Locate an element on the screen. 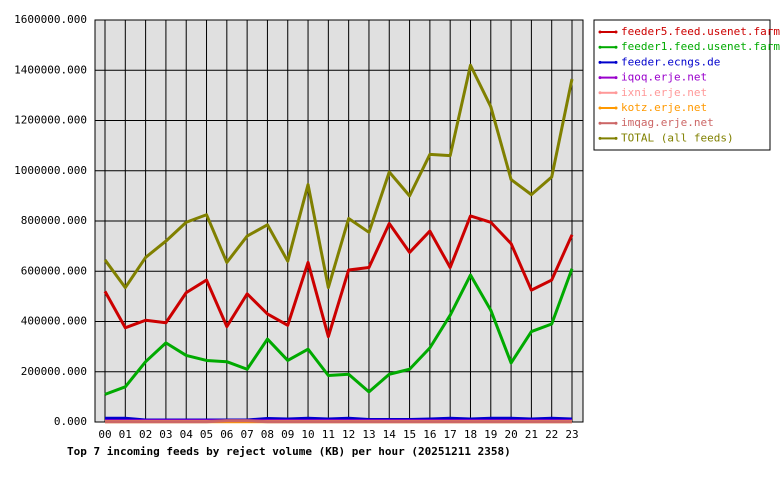 The width and height of the screenshot is (780, 480). x-tick-label: 17 is located at coordinates (450, 434).